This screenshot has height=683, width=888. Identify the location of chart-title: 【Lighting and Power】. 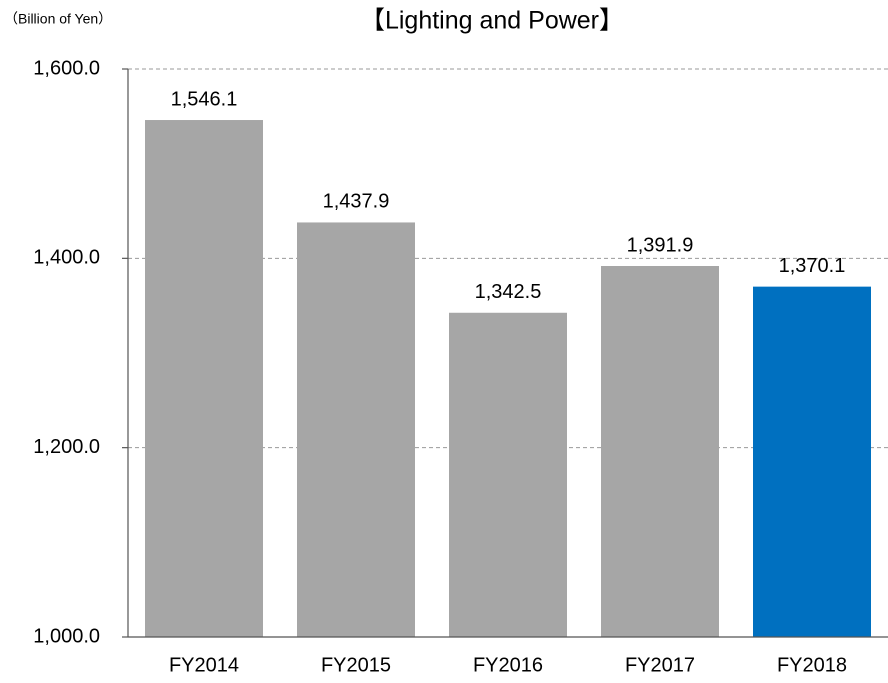
(492, 21).